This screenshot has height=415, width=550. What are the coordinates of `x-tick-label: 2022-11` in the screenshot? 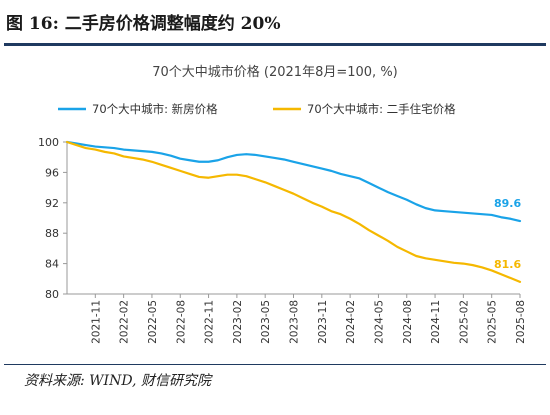 It's located at (210, 322).